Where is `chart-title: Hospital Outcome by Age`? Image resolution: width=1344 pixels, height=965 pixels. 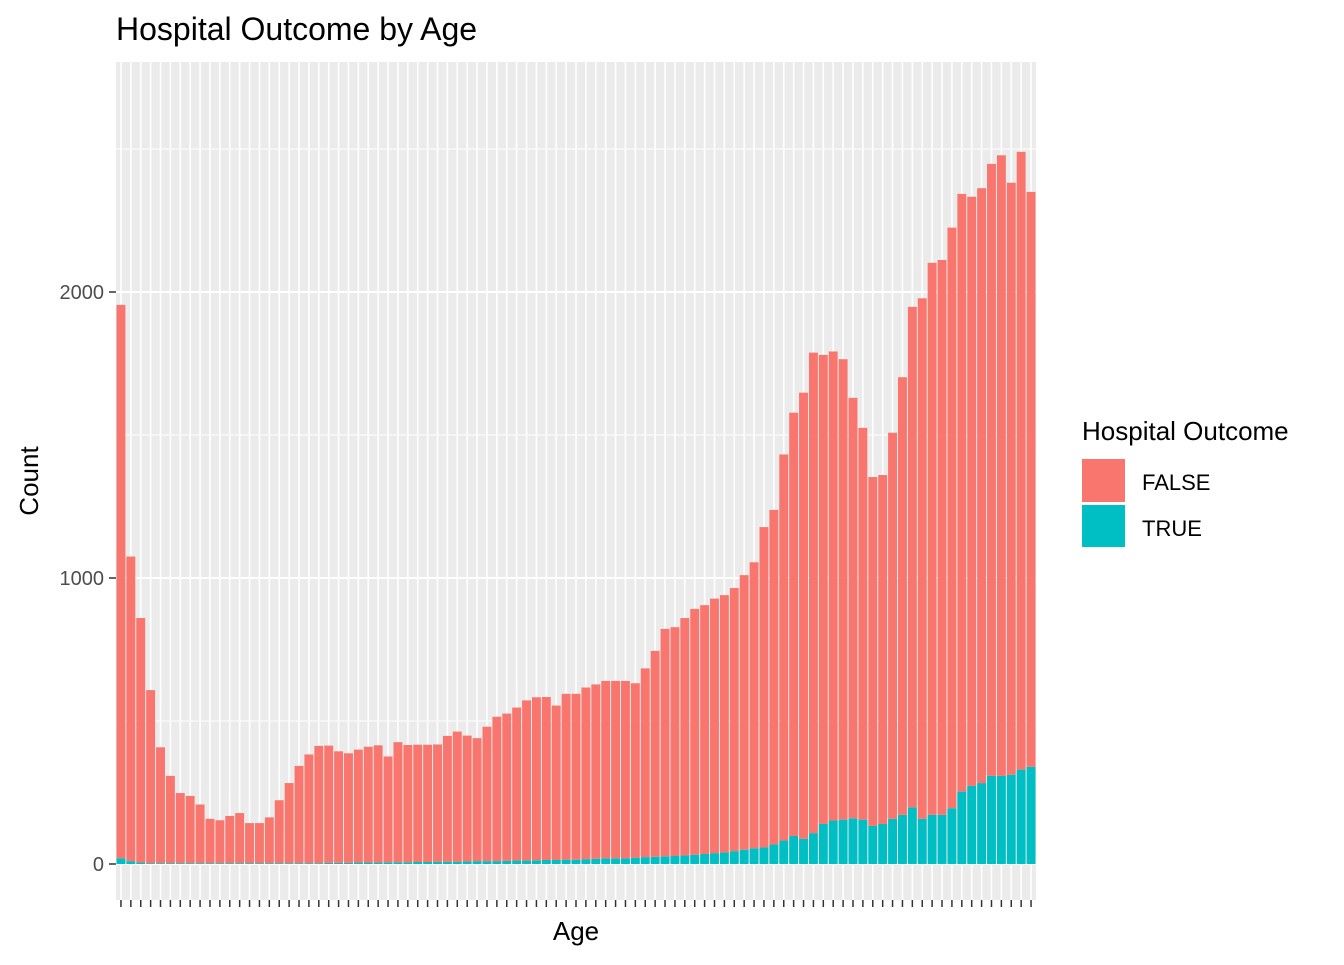 chart-title: Hospital Outcome by Age is located at coordinates (296, 29).